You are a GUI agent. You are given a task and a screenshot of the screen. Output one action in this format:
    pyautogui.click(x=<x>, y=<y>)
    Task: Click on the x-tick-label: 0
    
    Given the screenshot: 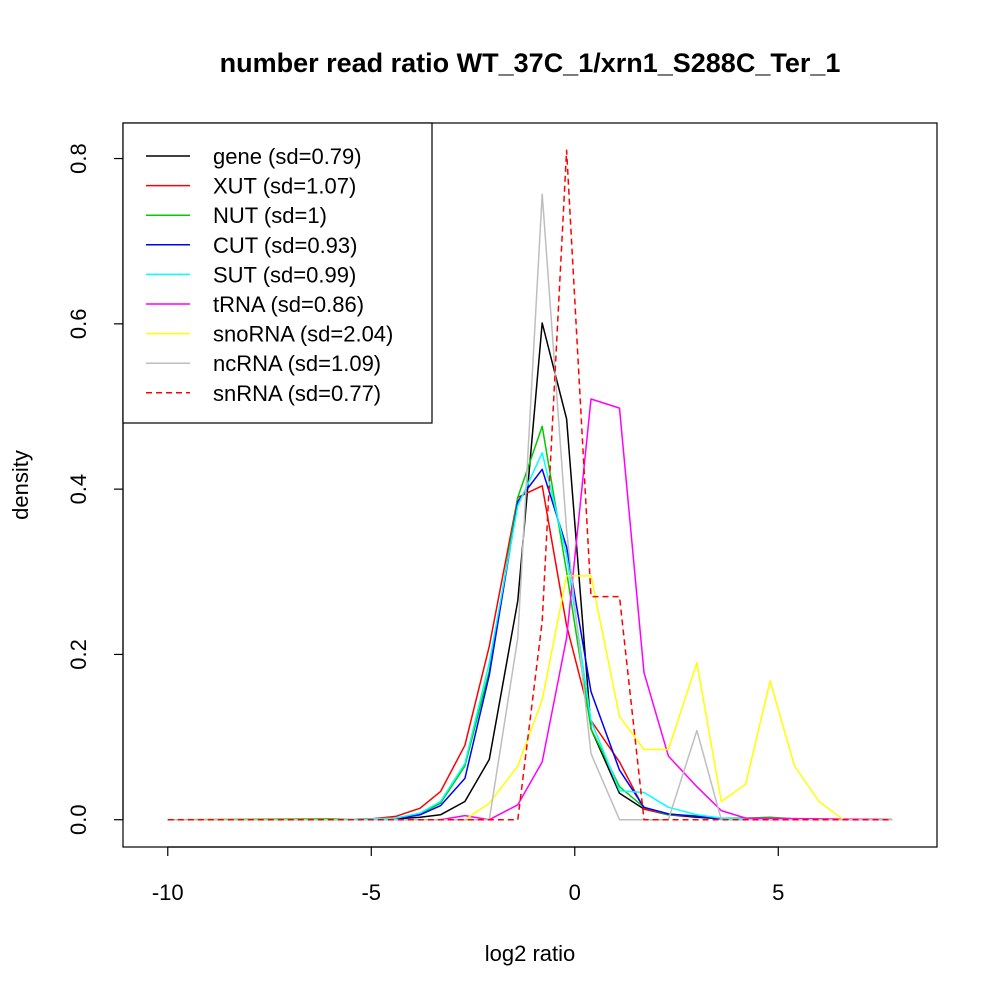 What is the action you would take?
    pyautogui.click(x=575, y=892)
    